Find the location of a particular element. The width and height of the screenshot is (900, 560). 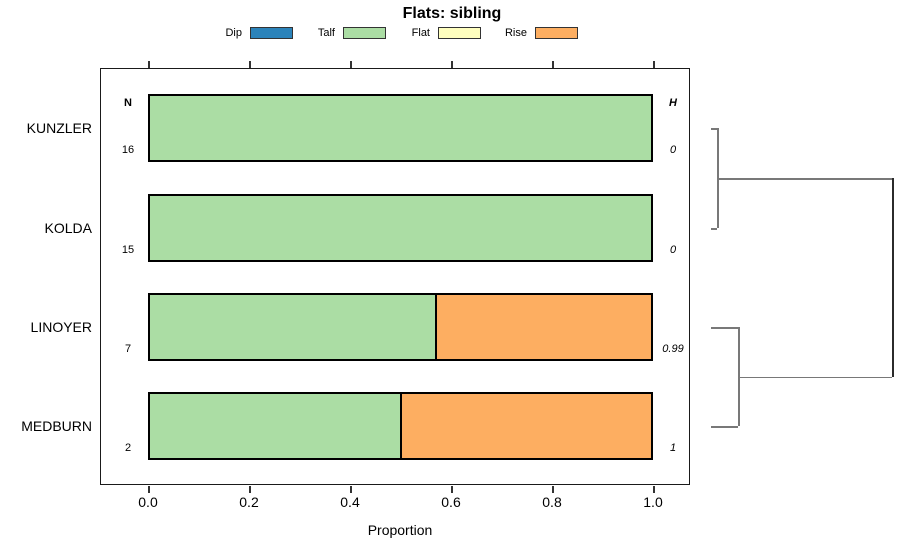

n-value: 7 is located at coordinates (128, 349).